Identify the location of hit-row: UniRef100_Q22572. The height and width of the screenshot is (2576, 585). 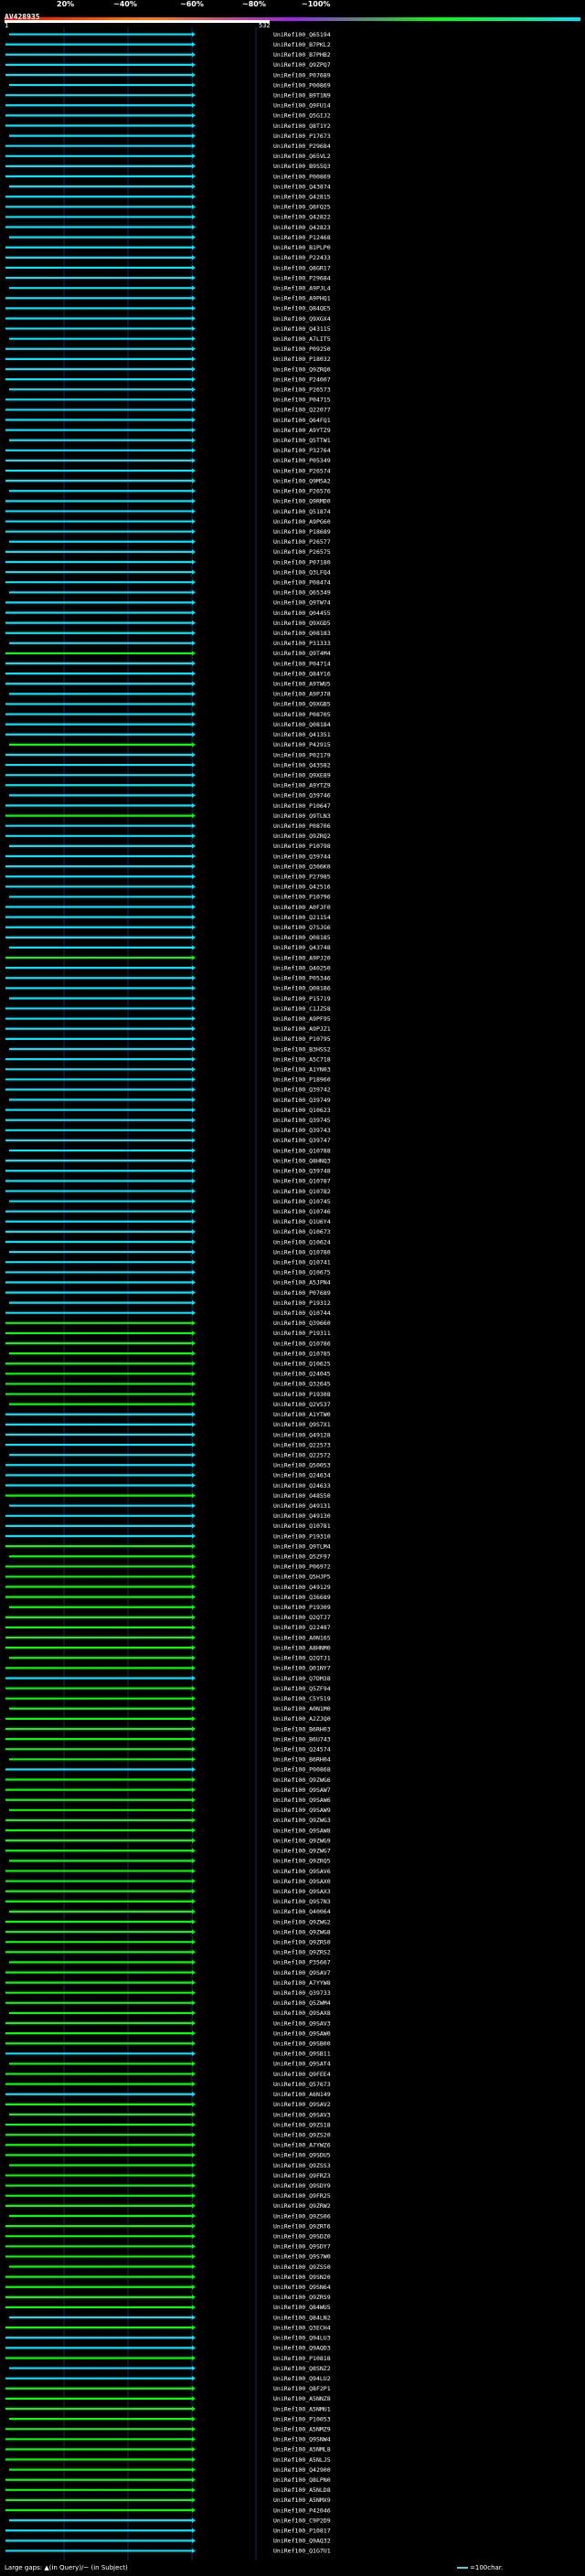
(170, 1454).